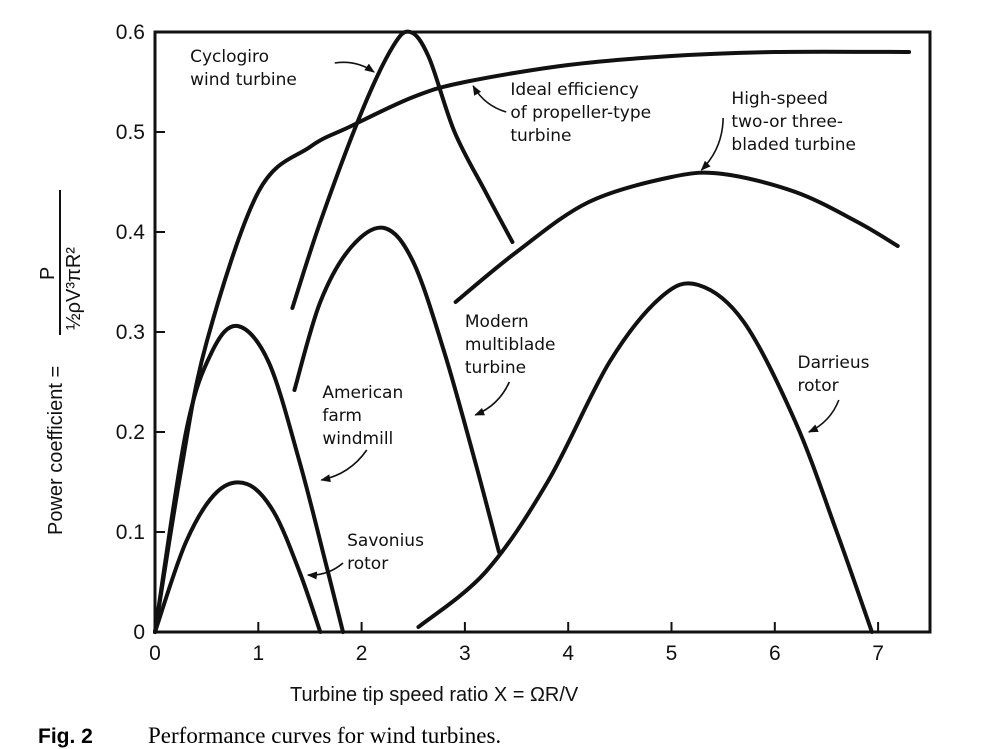  What do you see at coordinates (238, 557) in the screenshot?
I see `series-line-savonius-rotor` at bounding box center [238, 557].